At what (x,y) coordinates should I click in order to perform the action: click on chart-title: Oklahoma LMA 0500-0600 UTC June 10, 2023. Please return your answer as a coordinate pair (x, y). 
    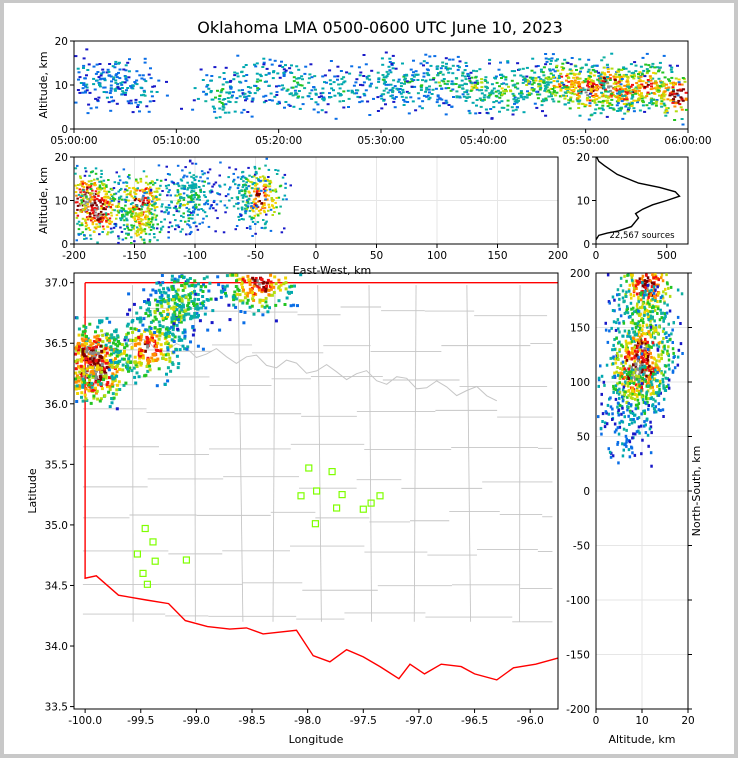
    Looking at the image, I should click on (380, 27).